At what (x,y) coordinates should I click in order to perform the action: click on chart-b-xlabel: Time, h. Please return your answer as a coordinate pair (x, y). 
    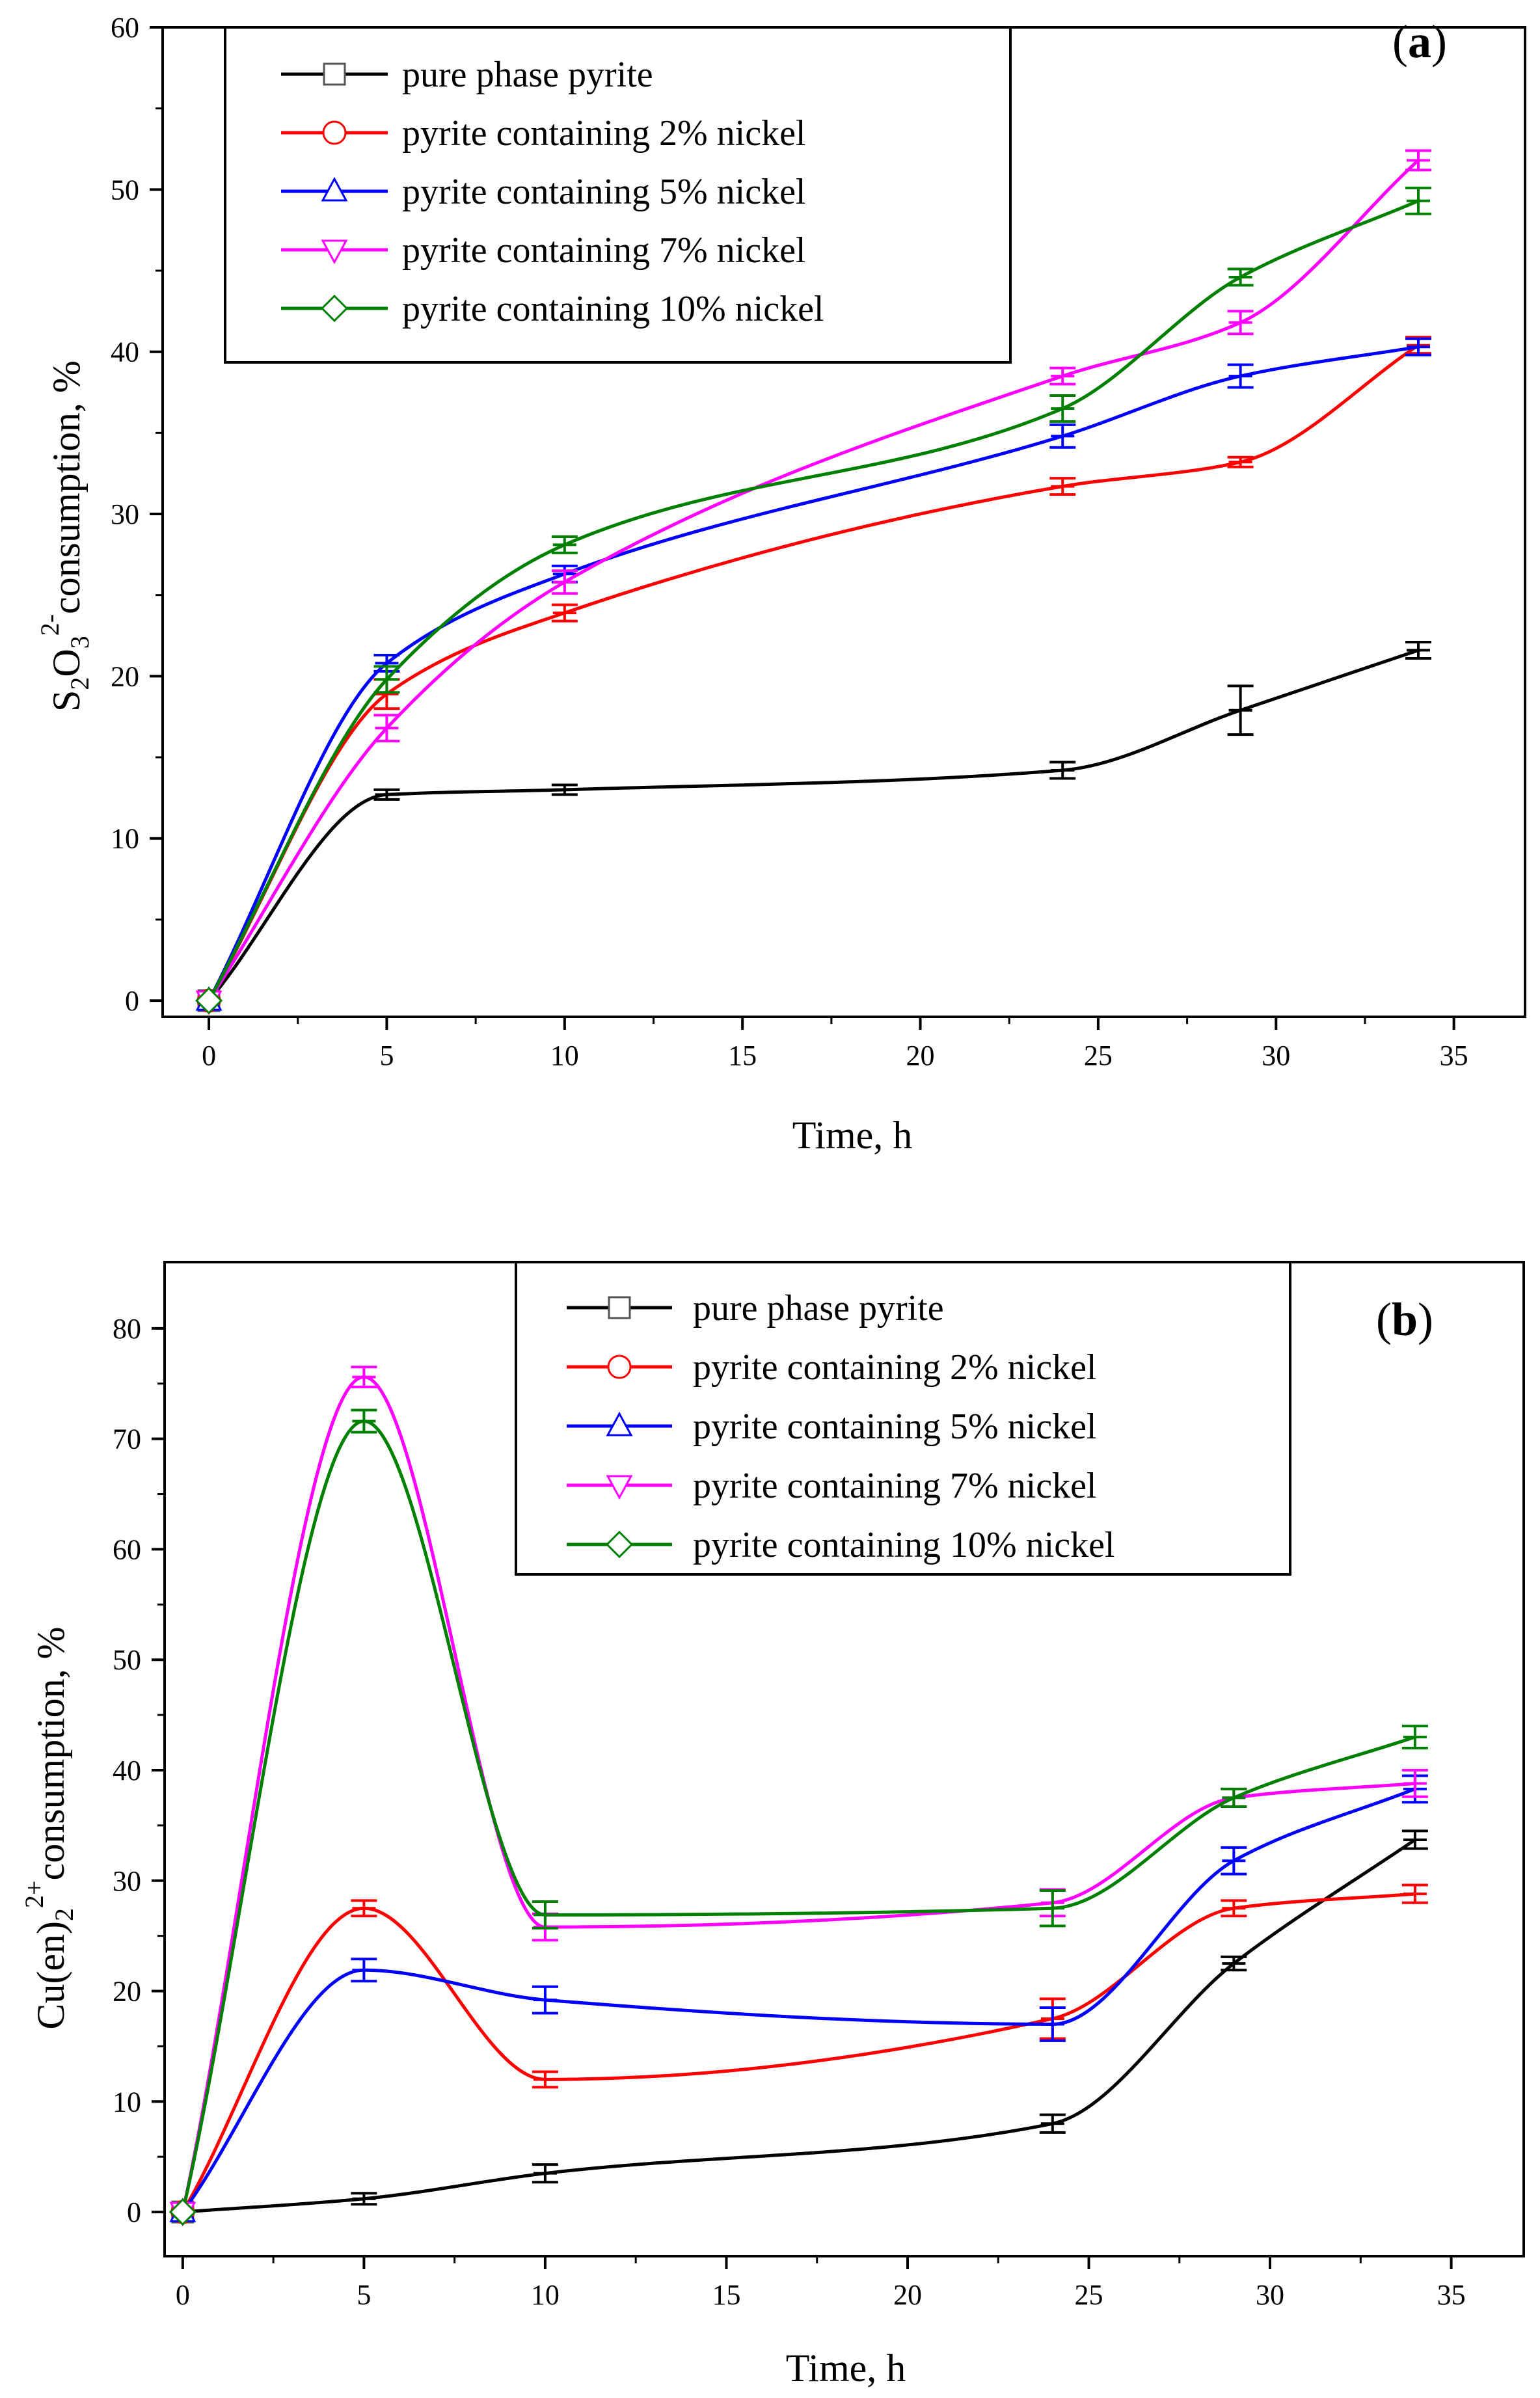
    Looking at the image, I should click on (846, 2368).